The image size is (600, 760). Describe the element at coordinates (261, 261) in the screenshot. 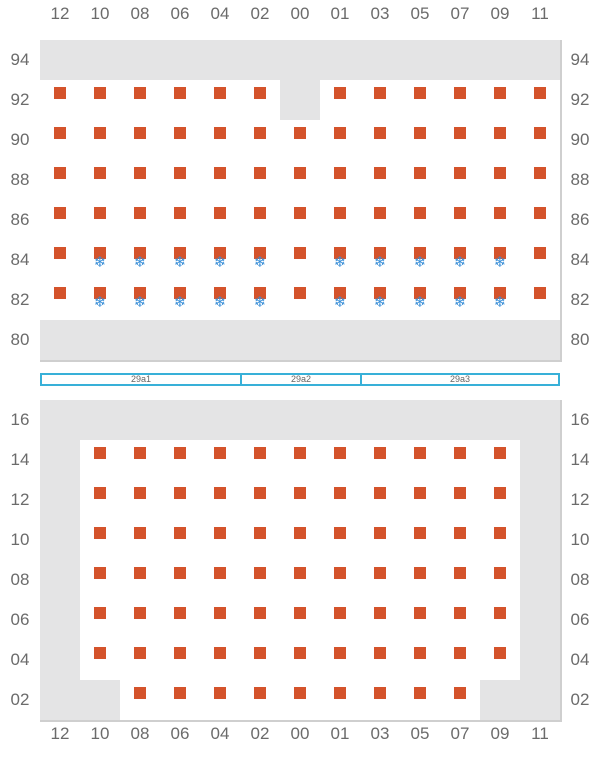

I see `grid-cell-84-02: ❄` at that location.